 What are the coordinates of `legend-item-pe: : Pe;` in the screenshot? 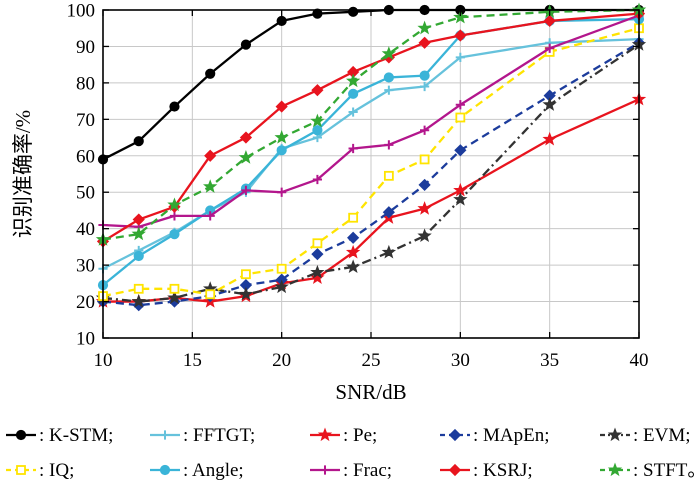 It's located at (343, 435).